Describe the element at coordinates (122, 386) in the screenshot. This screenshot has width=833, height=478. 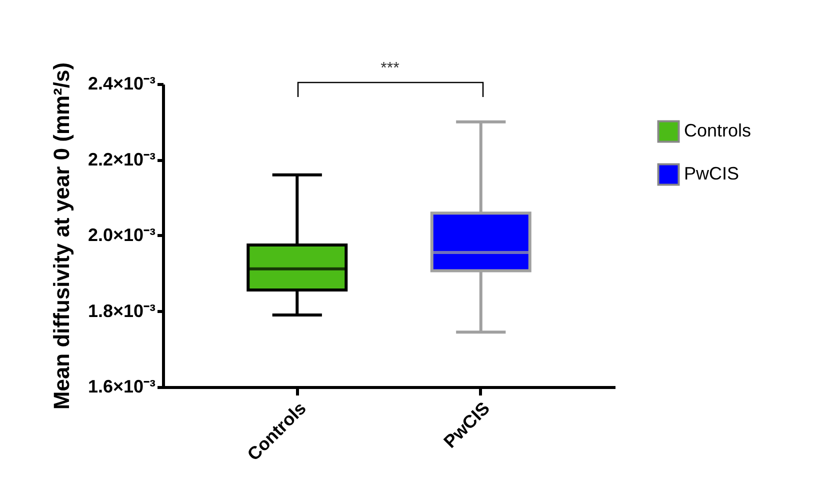
I see `y-tick-label: 1.6×10⁻³` at that location.